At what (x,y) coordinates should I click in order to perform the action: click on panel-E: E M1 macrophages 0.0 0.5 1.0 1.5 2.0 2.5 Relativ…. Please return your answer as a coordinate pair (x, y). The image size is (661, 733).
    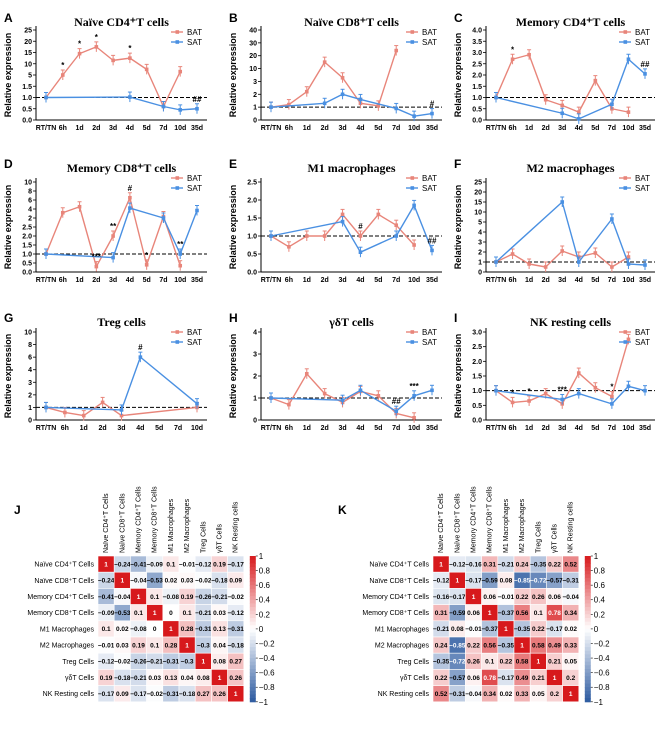
    Looking at the image, I should click on (335, 220).